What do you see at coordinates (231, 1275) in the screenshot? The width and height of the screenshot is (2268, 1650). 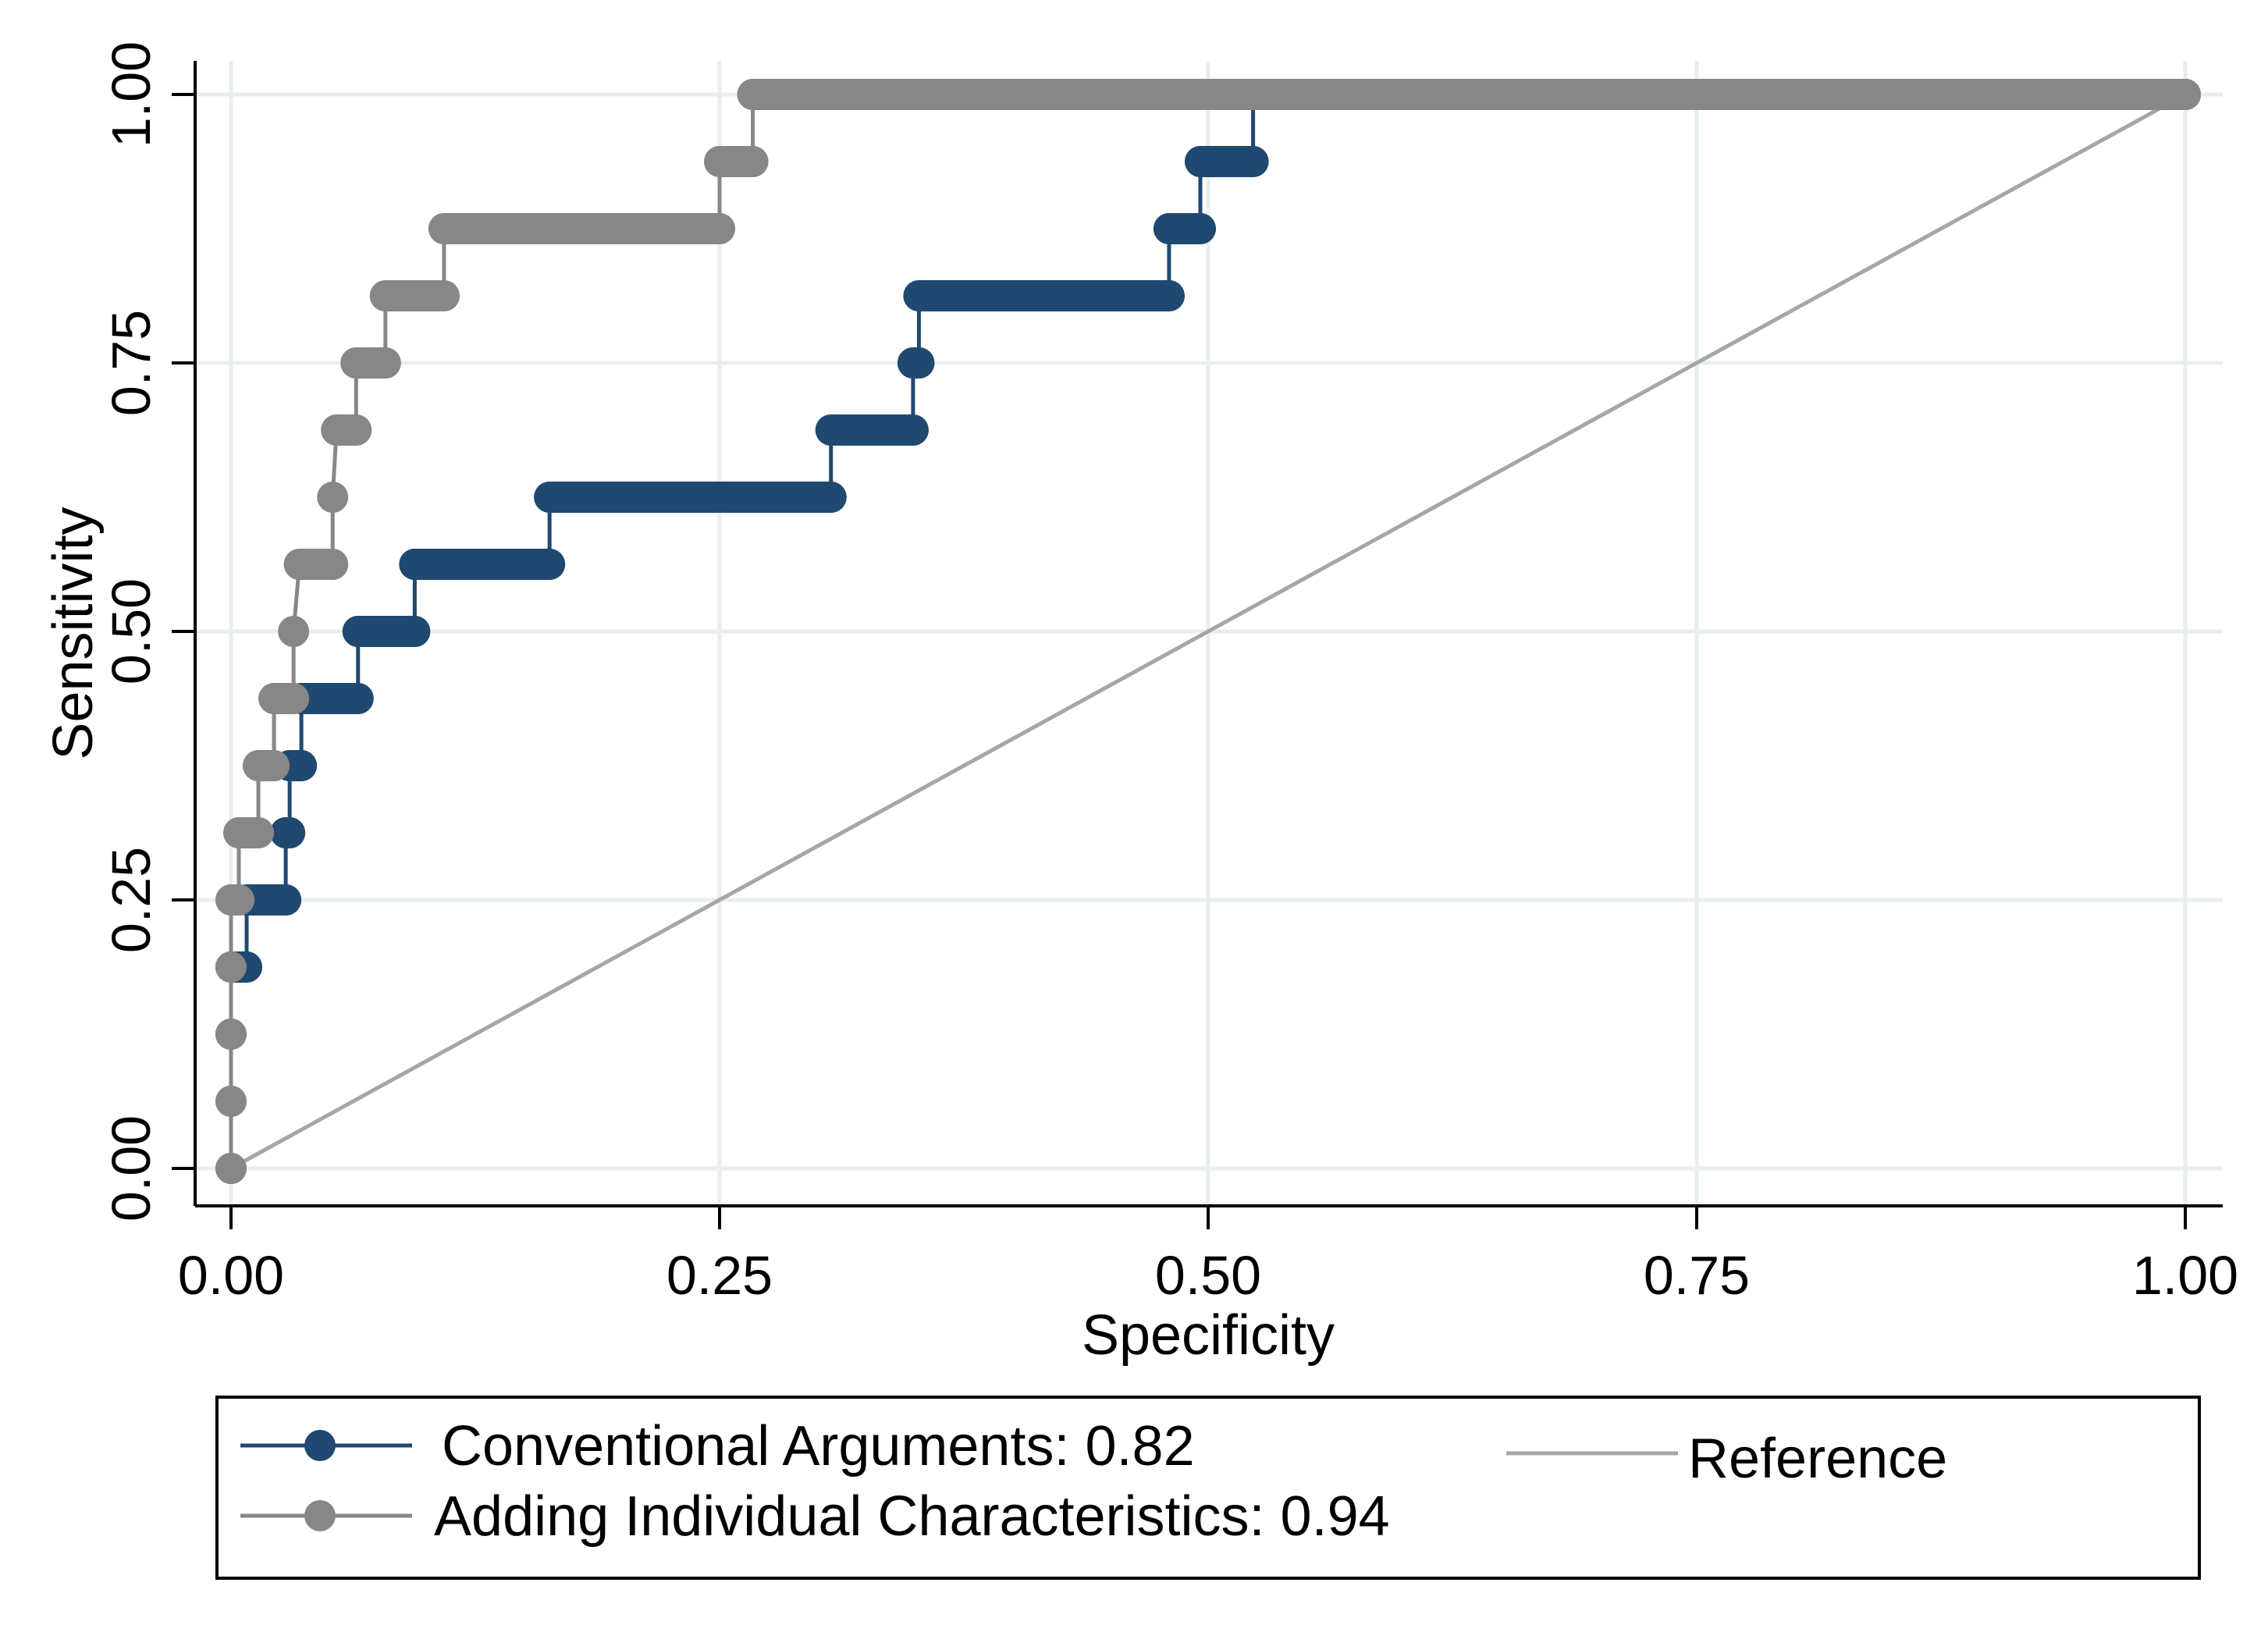 I see `x-tick-label-0: 0.00` at bounding box center [231, 1275].